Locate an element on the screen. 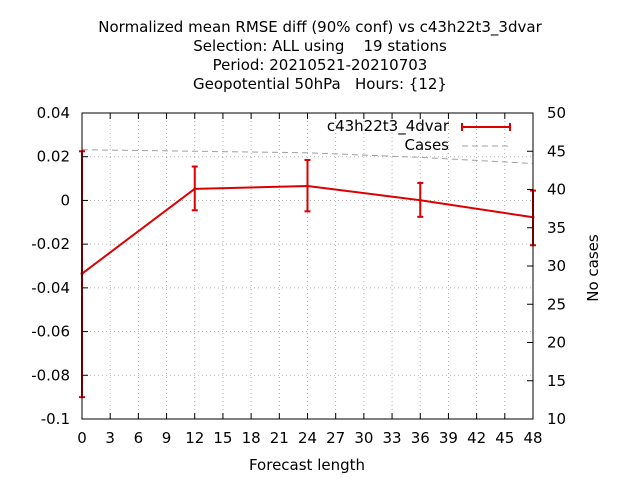 Image resolution: width=640 pixels, height=480 pixels. title-line-3: Period: 20210521-20210703 is located at coordinates (320, 65).